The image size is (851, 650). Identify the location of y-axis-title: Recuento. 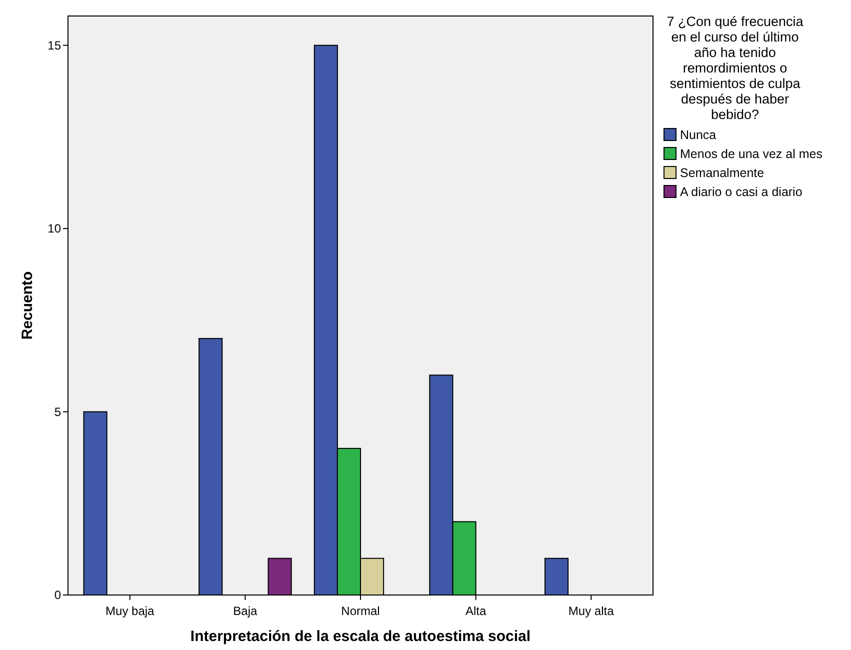
(27, 305).